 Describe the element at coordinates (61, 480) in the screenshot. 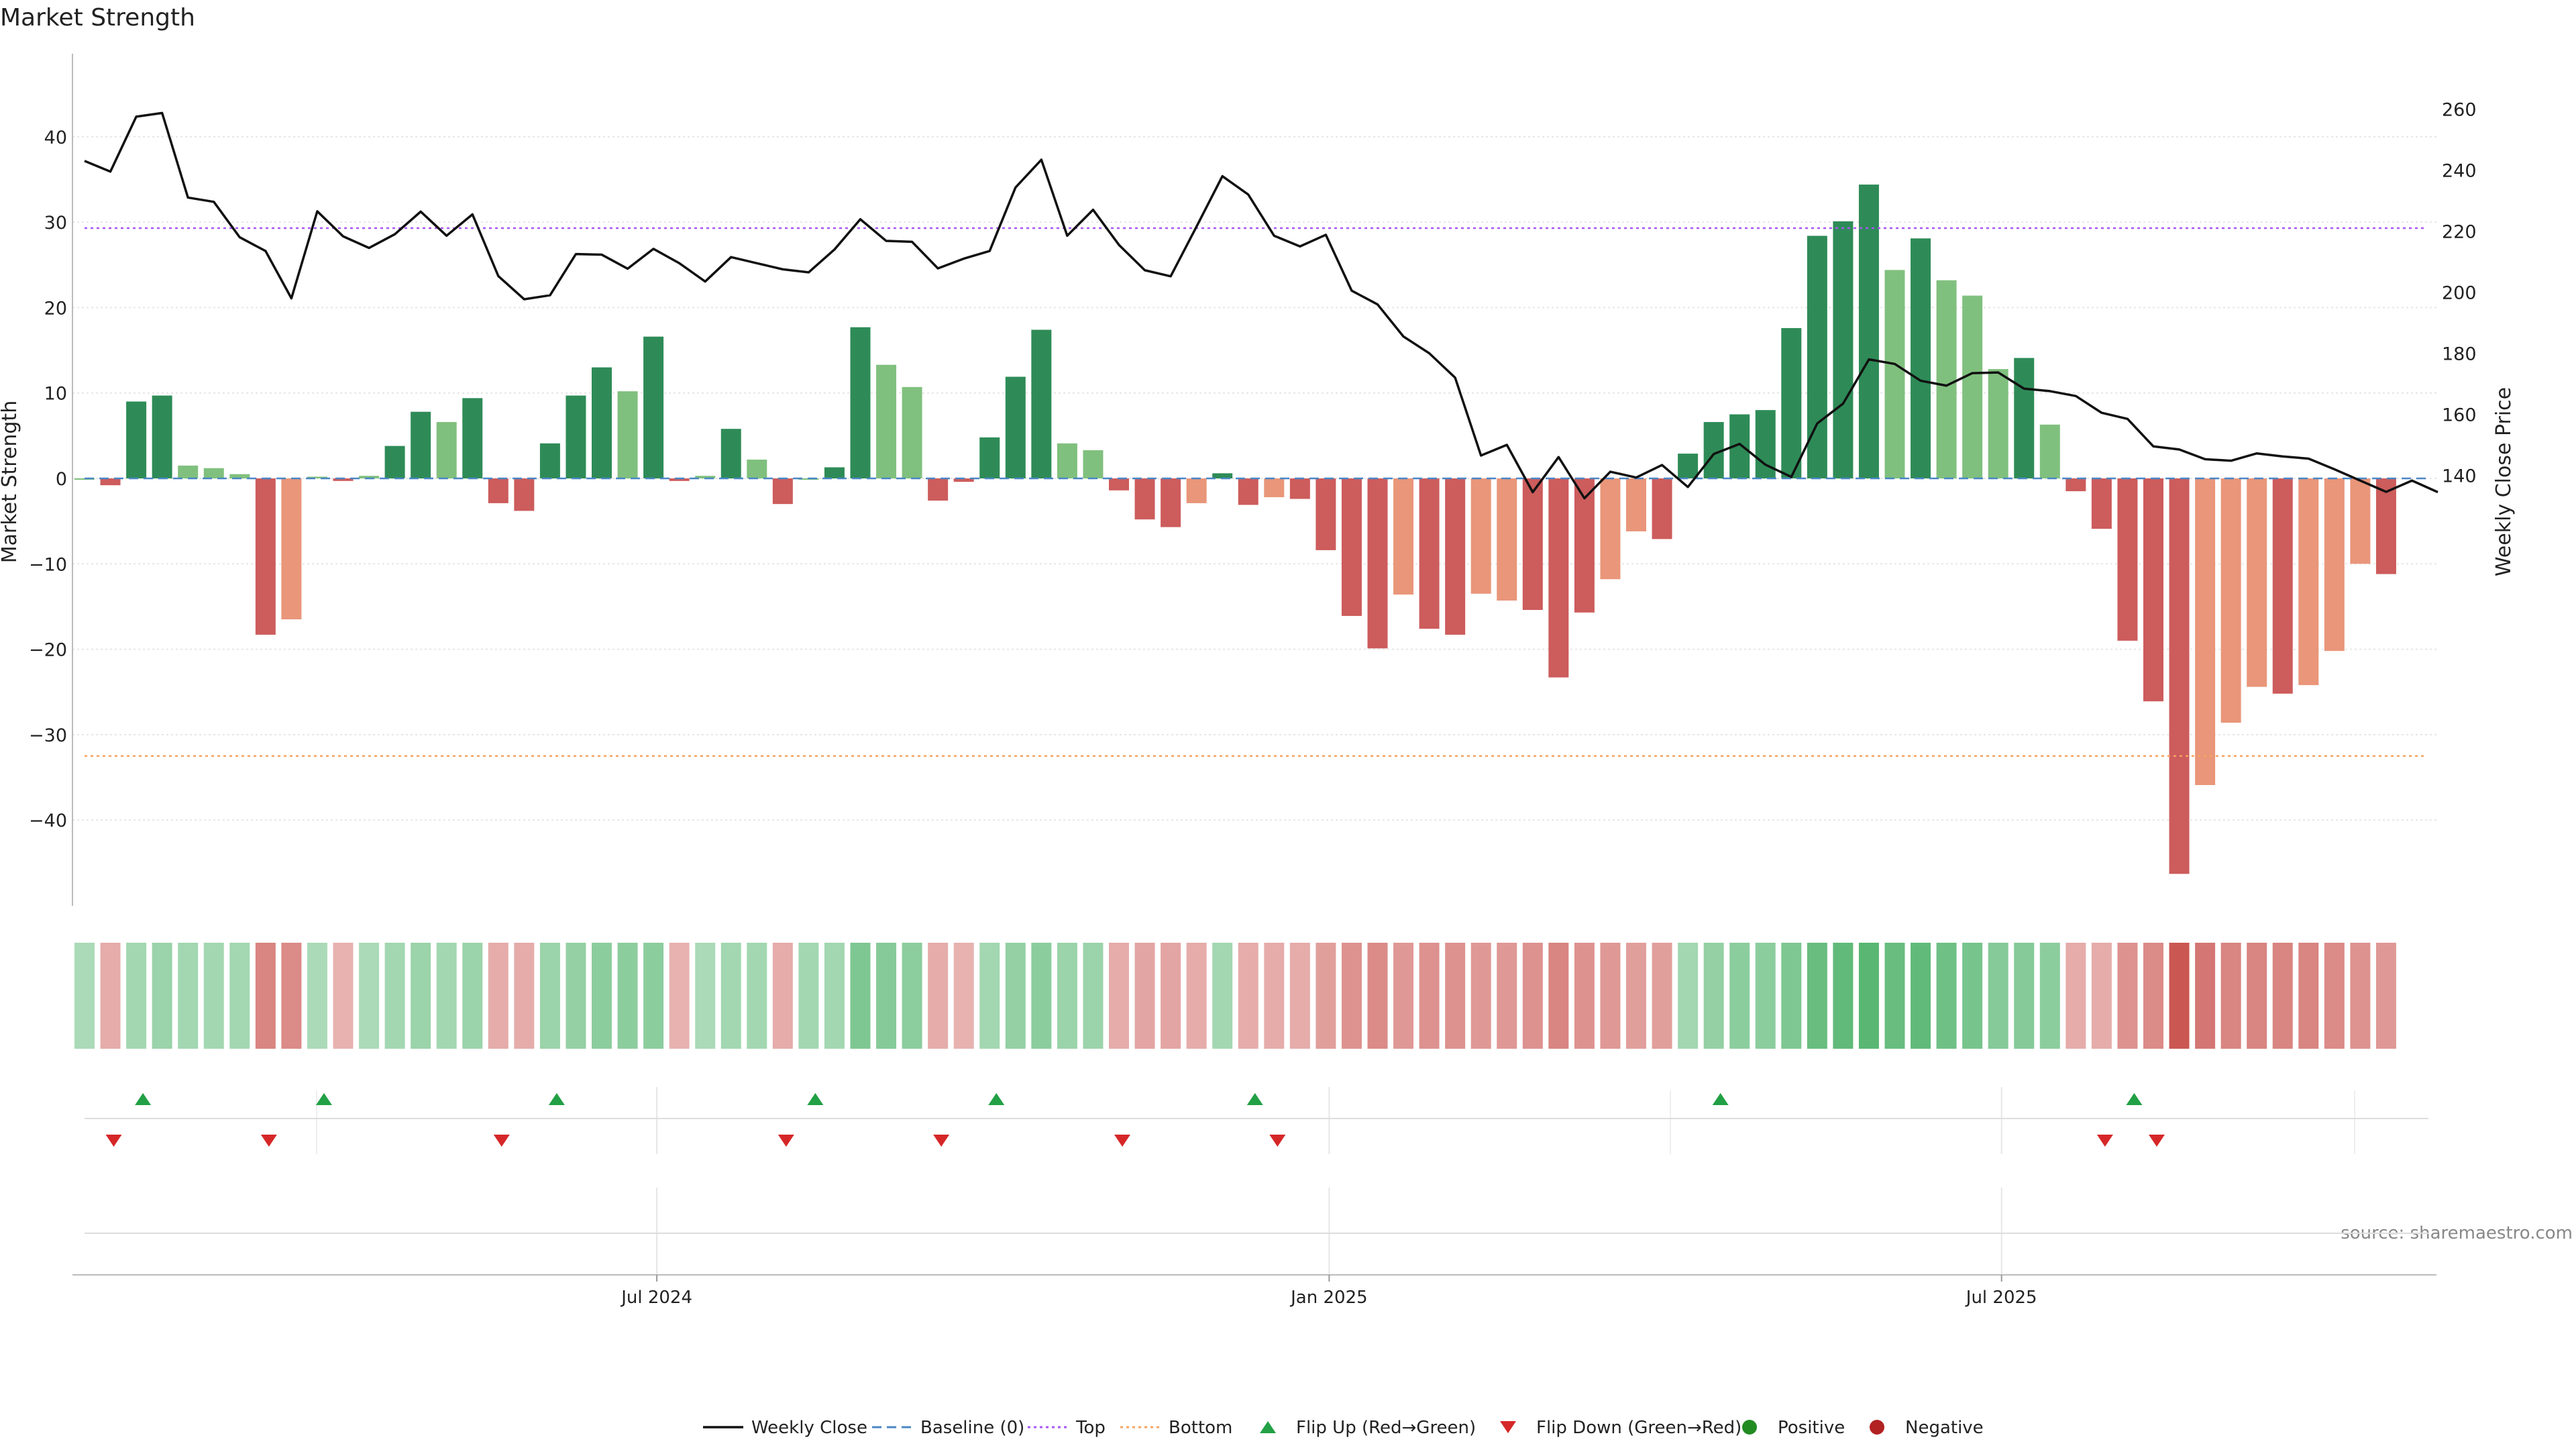

I see `left-tick-label: 0` at that location.